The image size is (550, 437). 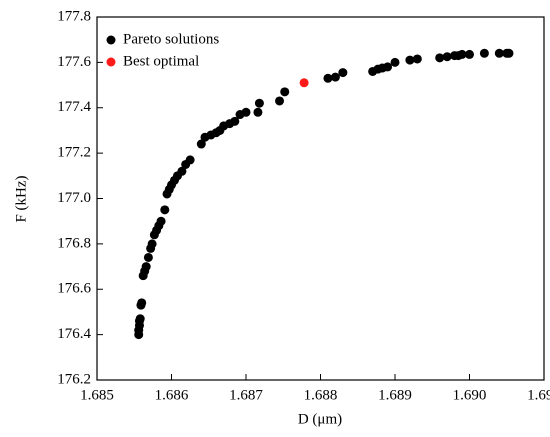 What do you see at coordinates (470, 395) in the screenshot?
I see `x-tick-label: 1.690` at bounding box center [470, 395].